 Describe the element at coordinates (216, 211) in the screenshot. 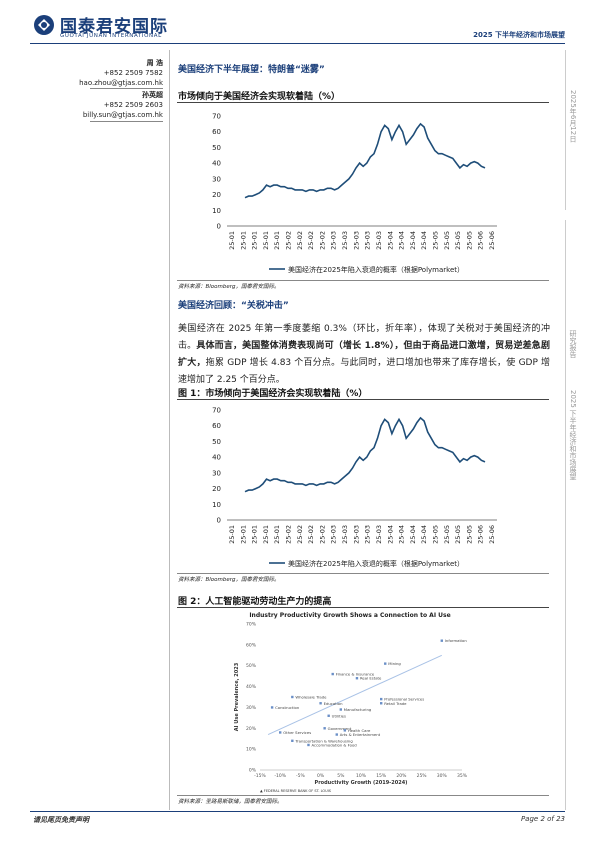

I see `y-tick-label: 10` at that location.